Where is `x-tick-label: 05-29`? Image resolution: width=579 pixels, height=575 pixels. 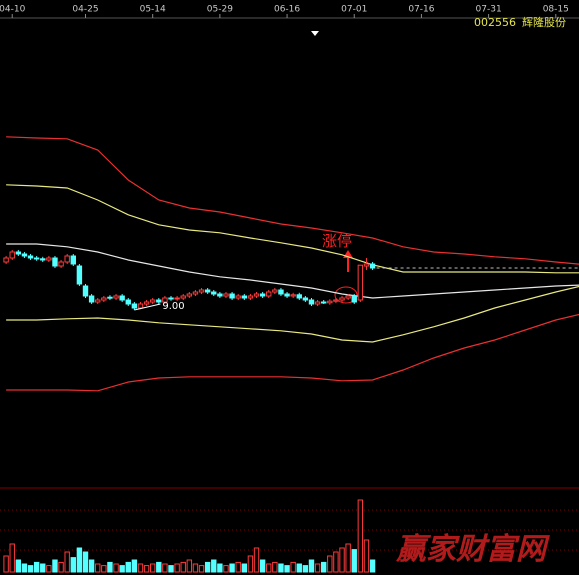 x-tick-label: 05-29 is located at coordinates (220, 10).